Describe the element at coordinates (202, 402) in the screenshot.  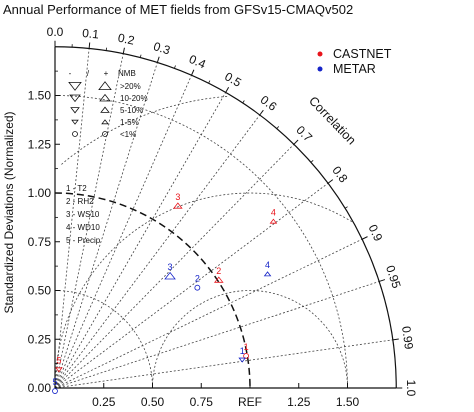
I see `x-tick-label: 0.75` at that location.